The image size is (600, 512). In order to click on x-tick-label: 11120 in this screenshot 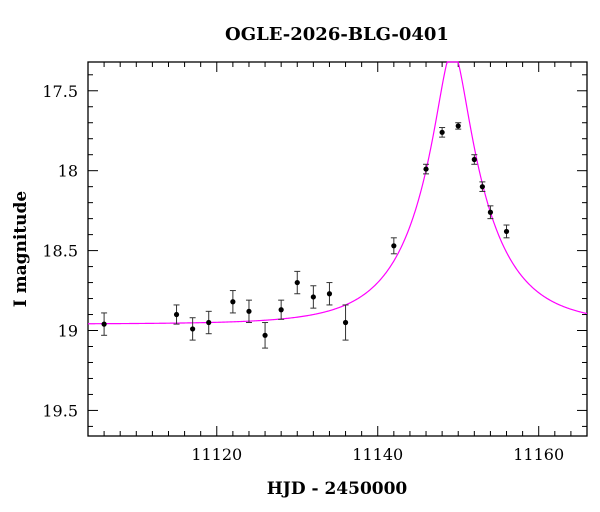, I will do `click(216, 454)`.